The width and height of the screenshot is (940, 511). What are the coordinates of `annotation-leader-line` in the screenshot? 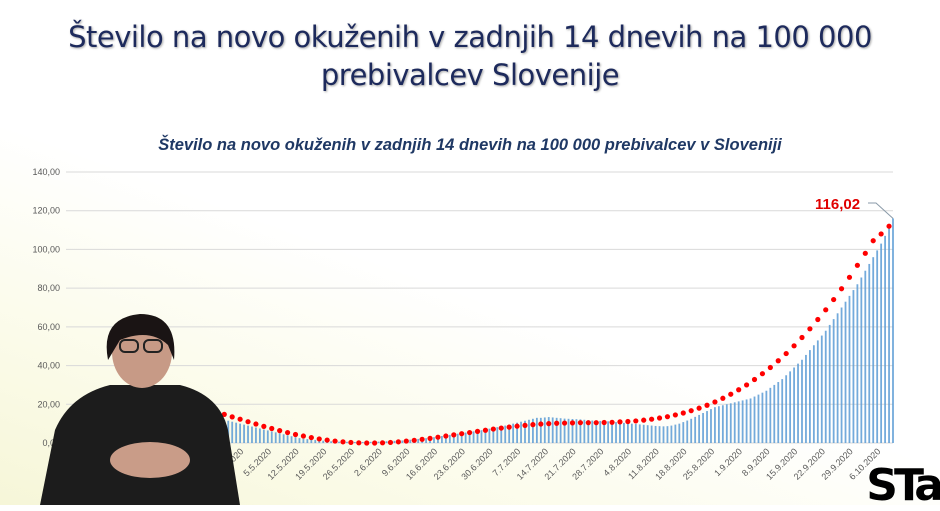 It's located at (881, 210).